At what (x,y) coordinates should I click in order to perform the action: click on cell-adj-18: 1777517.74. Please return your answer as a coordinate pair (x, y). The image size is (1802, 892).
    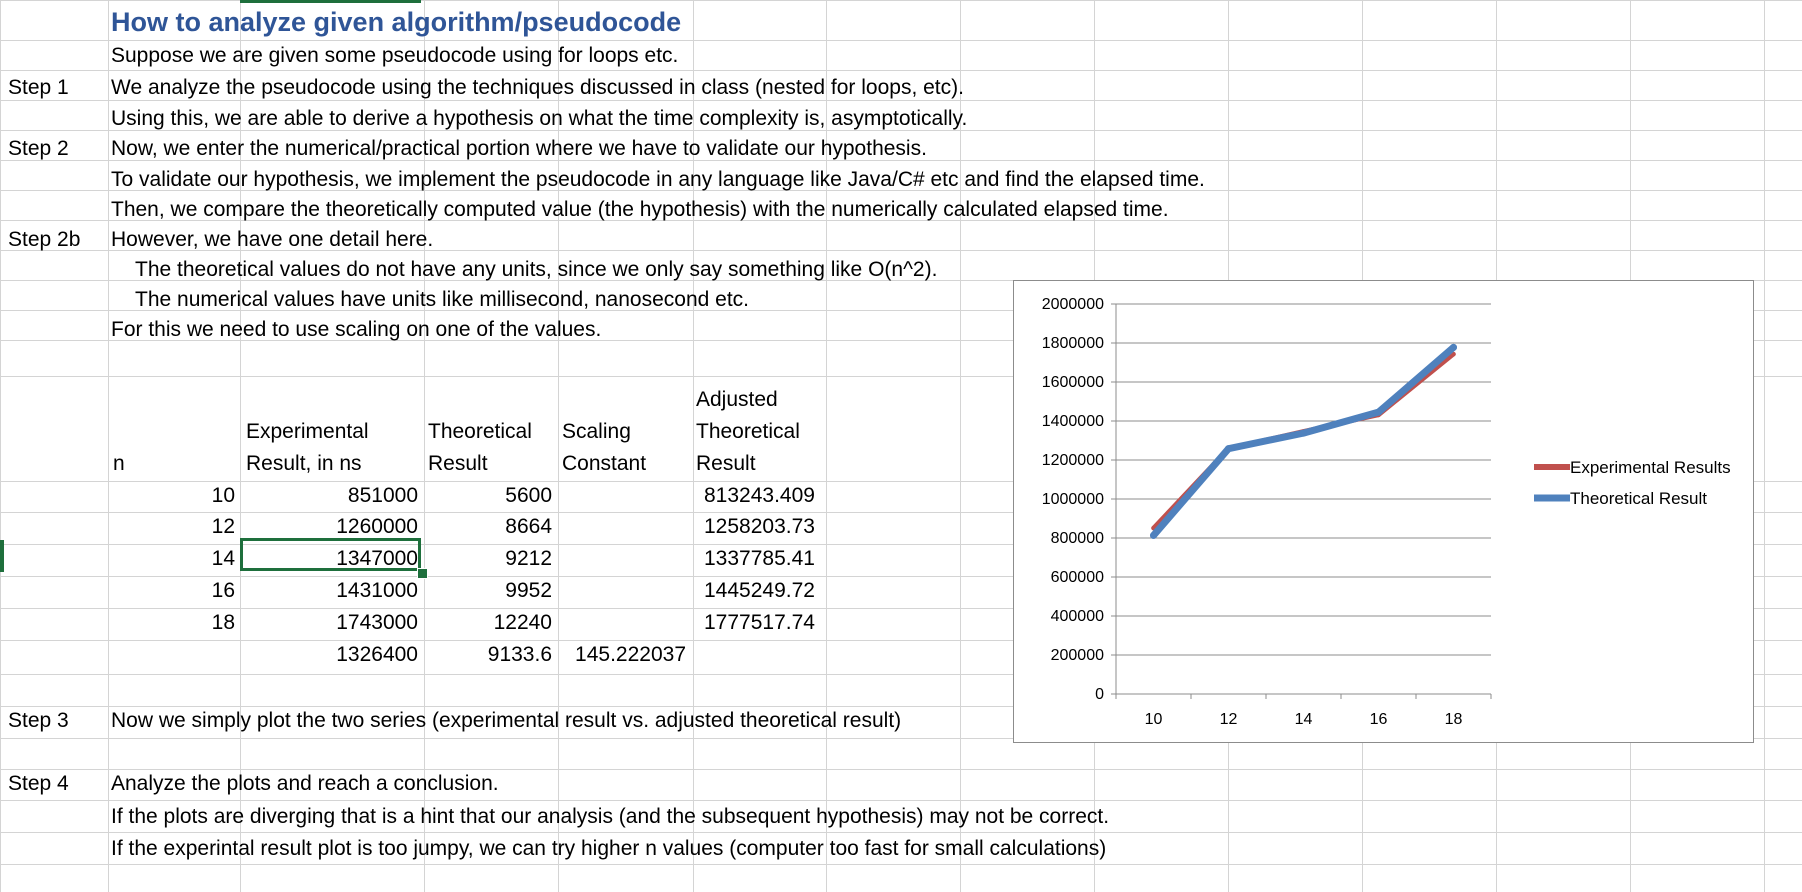
    Looking at the image, I should click on (759, 622).